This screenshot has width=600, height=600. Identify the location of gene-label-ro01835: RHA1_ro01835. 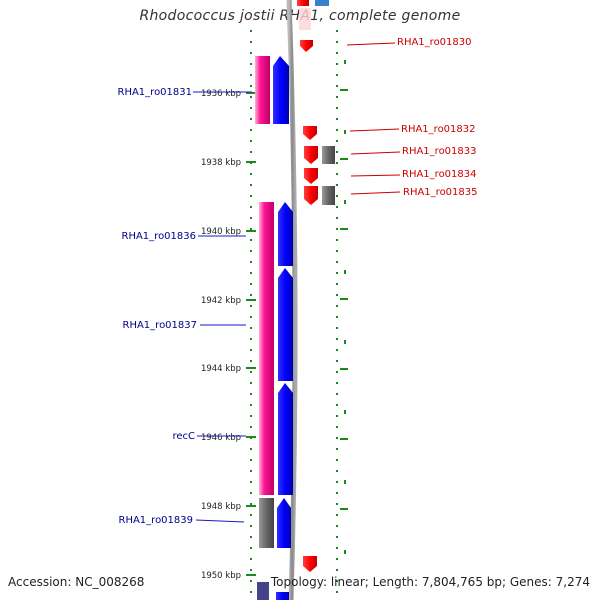
(440, 192).